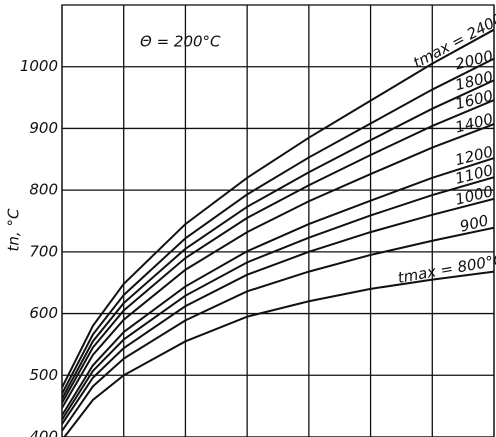 This screenshot has height=437, width=496. I want to click on annotation: Θ = 200°C, so click(180, 42).